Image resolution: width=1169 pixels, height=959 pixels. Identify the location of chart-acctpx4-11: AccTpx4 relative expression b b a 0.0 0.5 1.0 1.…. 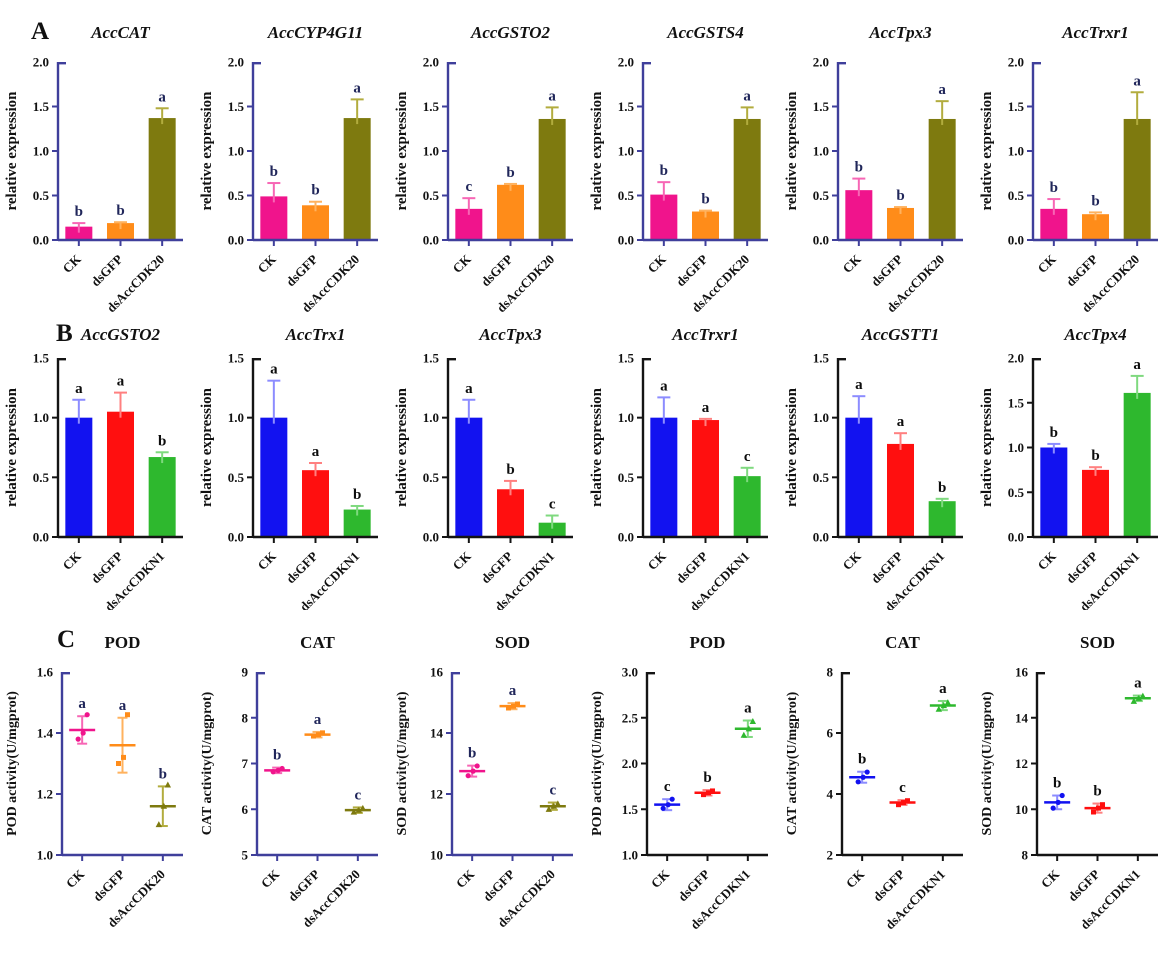
(1068, 469).